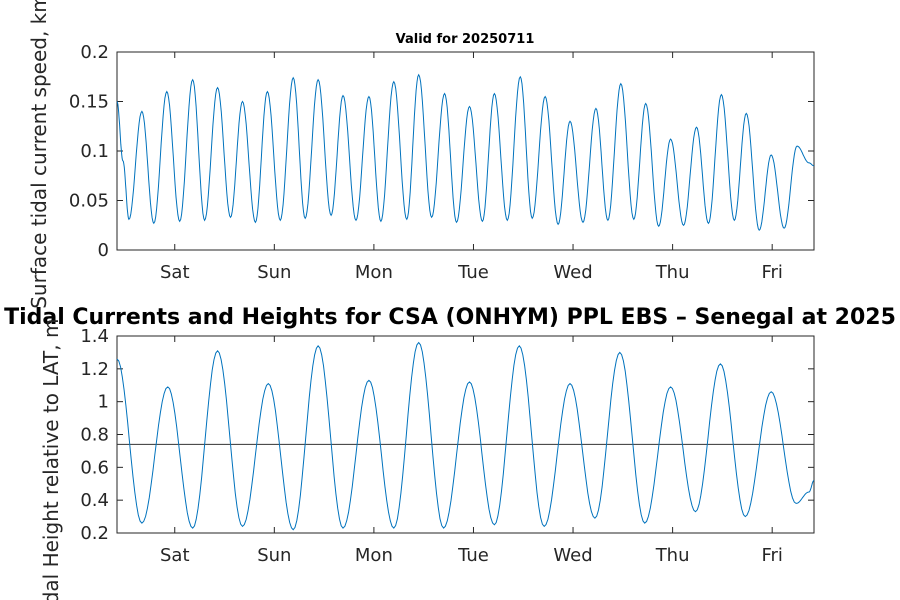  I want to click on speed-y-tick-label: 0.15, so click(89, 102).